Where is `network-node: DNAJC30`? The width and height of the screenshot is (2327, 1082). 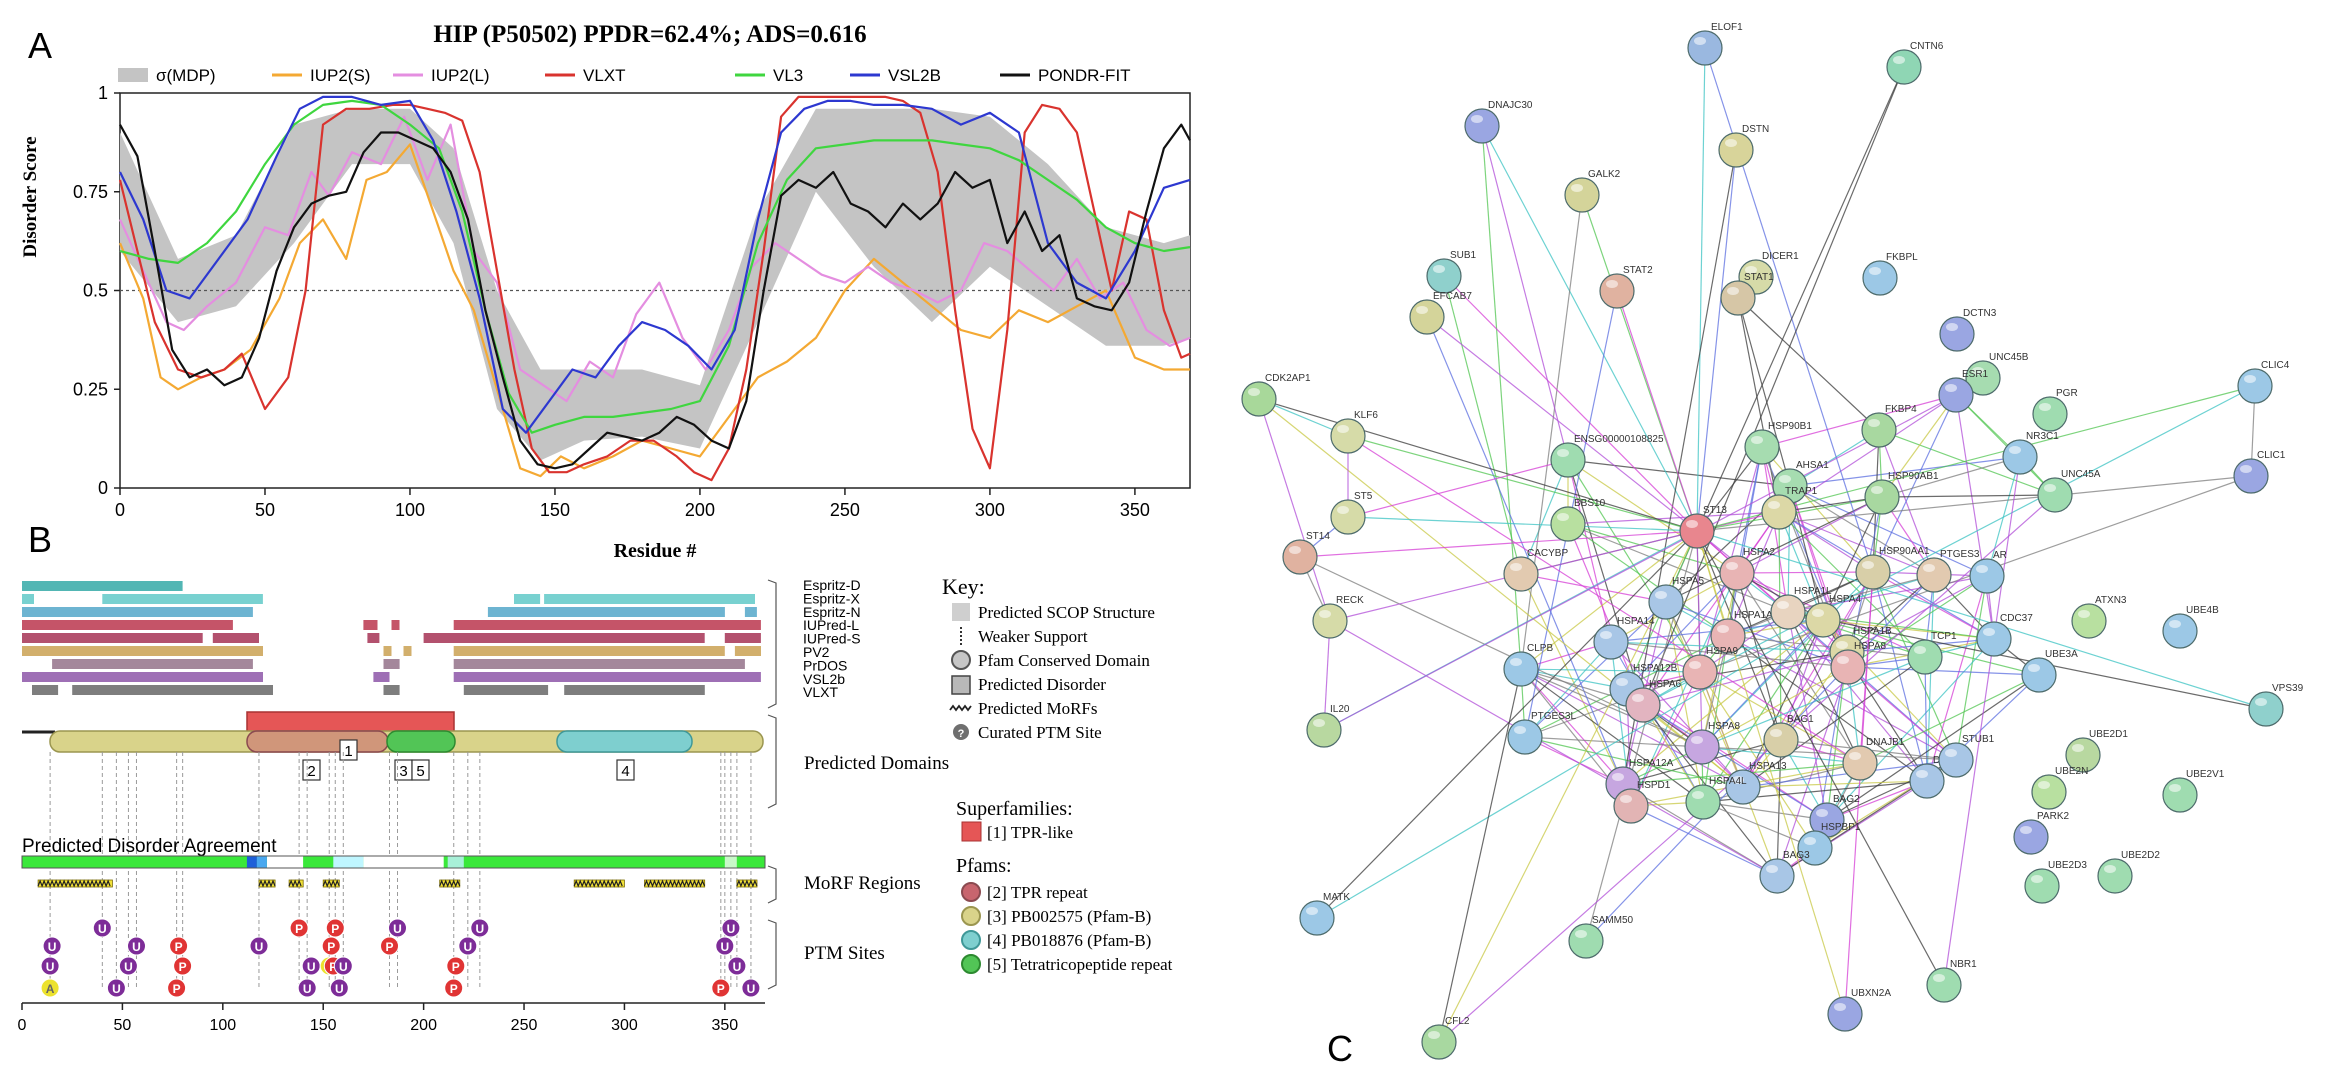
network-node: DNAJC30 is located at coordinates (1498, 122).